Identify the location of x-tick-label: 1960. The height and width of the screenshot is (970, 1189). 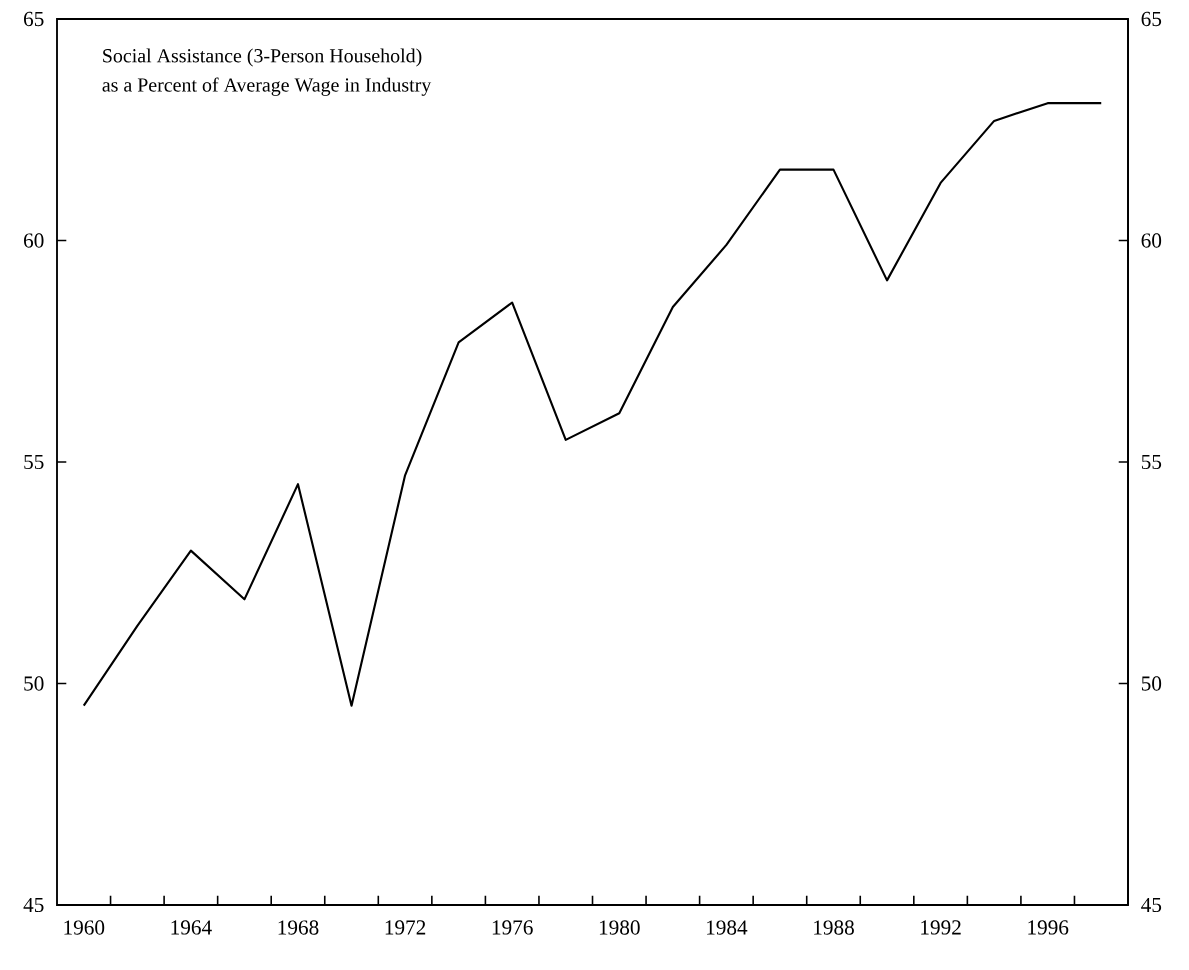
(84, 927).